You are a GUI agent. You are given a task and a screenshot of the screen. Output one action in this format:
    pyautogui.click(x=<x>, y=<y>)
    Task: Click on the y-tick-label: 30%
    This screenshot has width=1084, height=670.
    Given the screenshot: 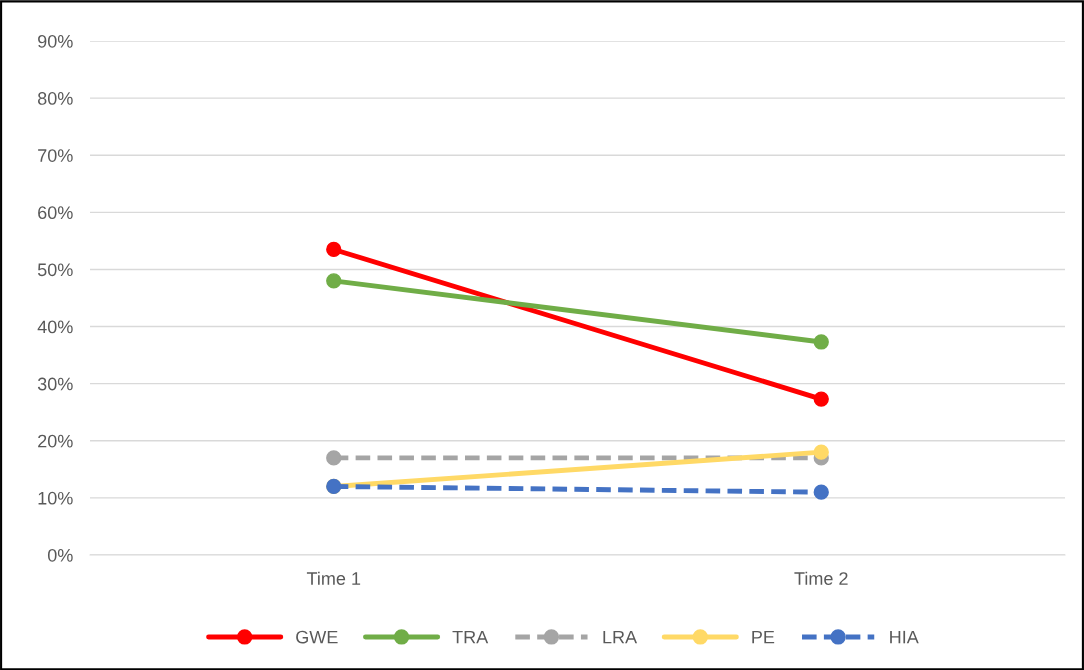 What is the action you would take?
    pyautogui.click(x=55, y=384)
    